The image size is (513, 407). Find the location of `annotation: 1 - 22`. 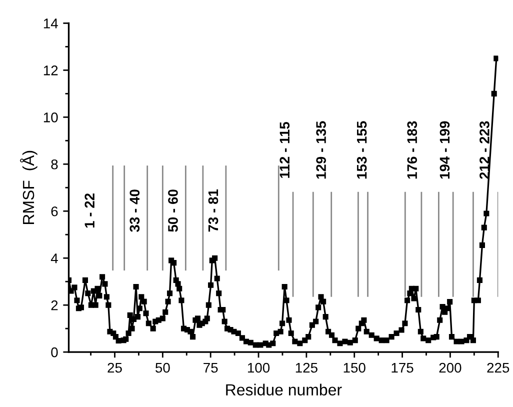

annotation: 1 - 22 is located at coordinates (89, 210).